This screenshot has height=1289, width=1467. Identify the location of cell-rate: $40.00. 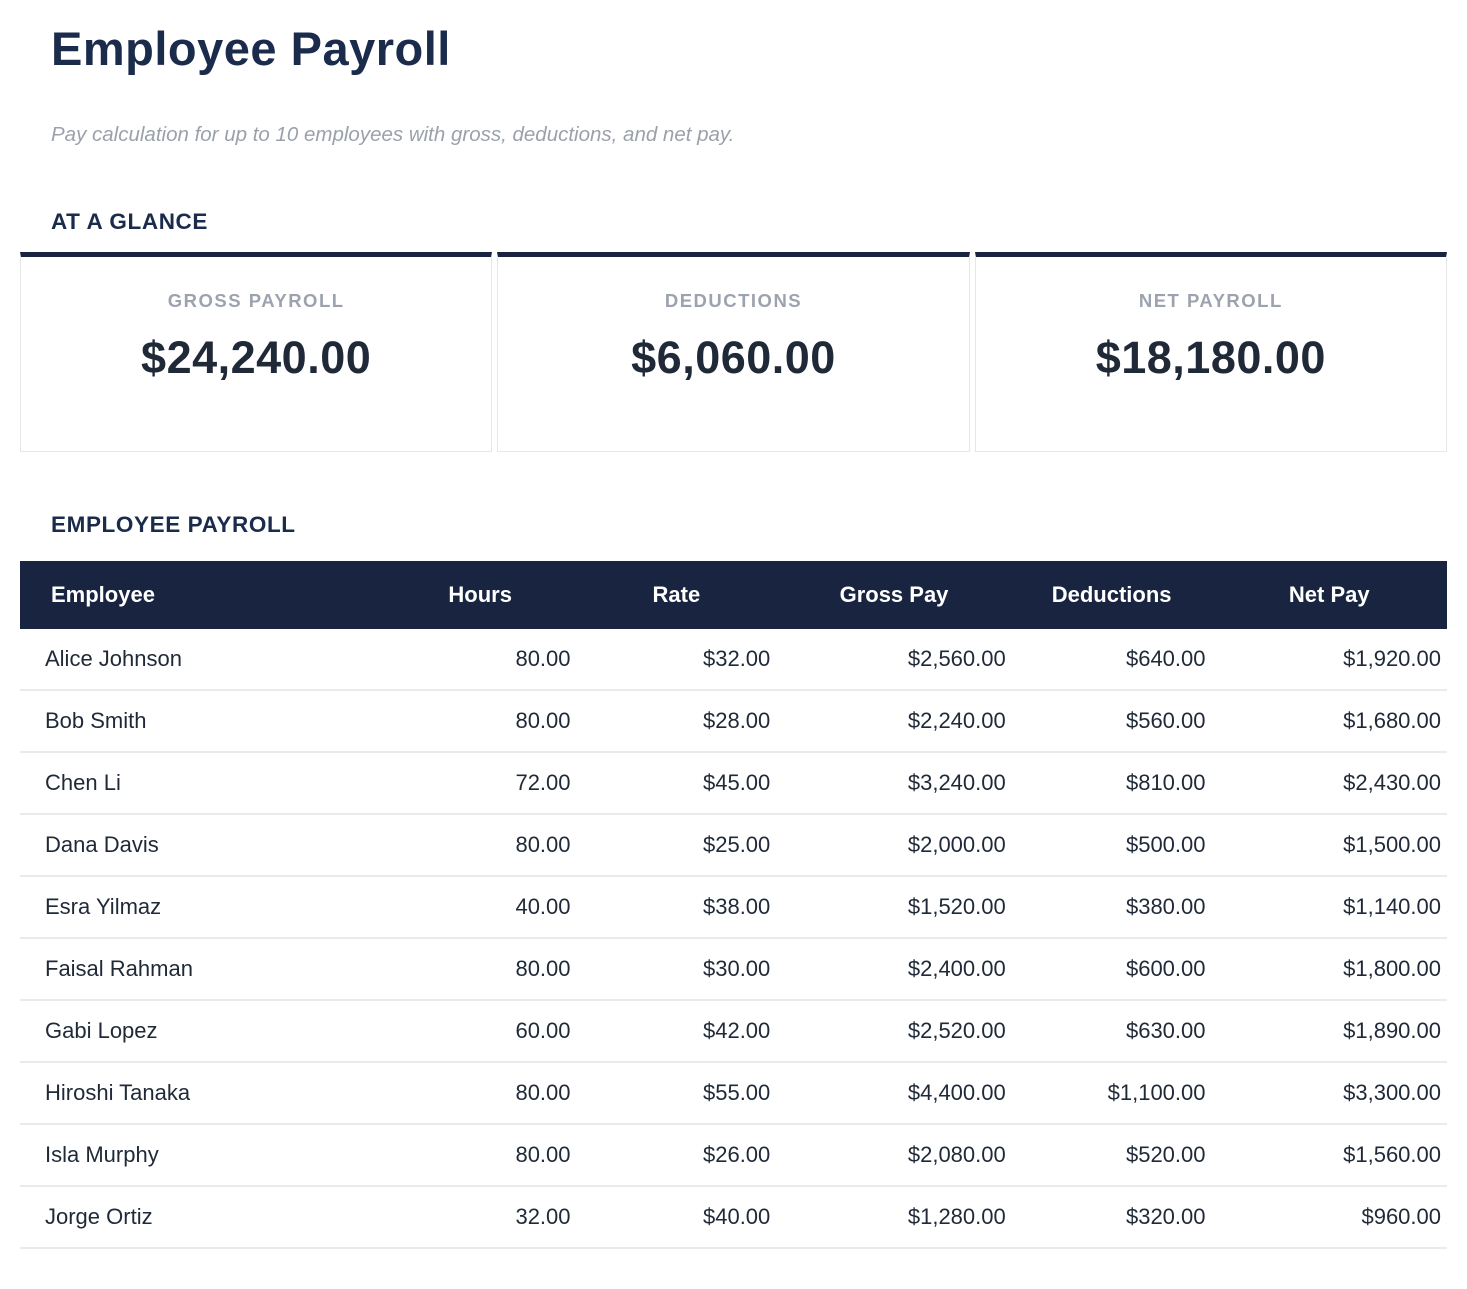
(676, 1218).